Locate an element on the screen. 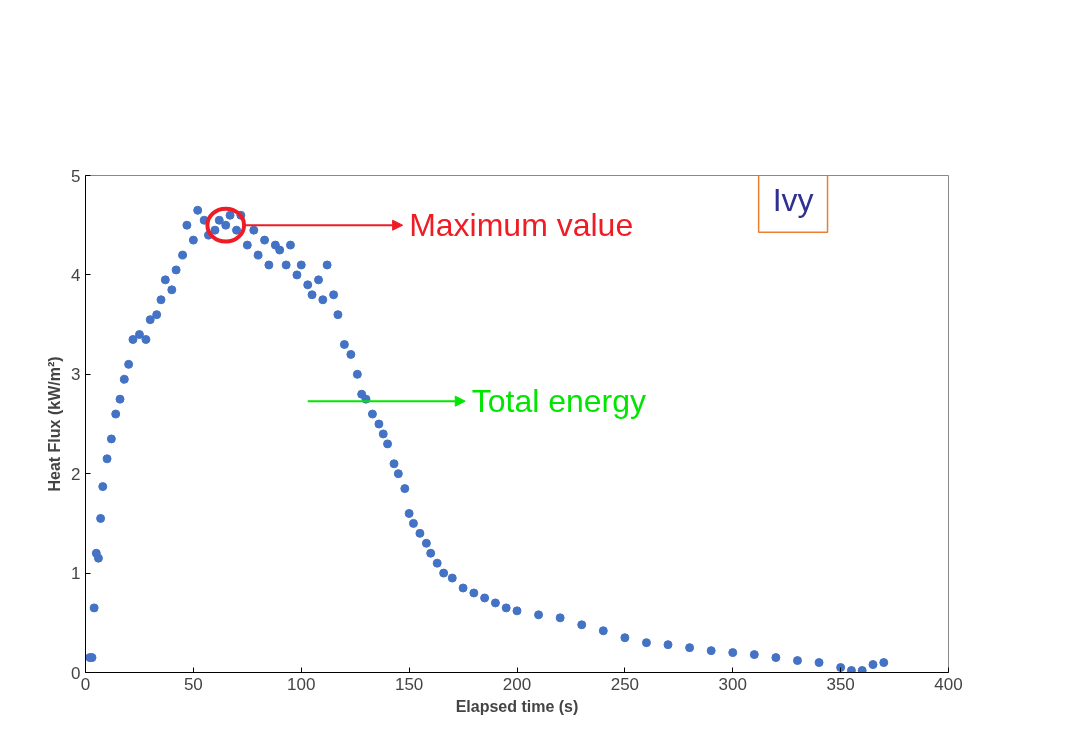  x-tick-label: 100 is located at coordinates (301, 684).